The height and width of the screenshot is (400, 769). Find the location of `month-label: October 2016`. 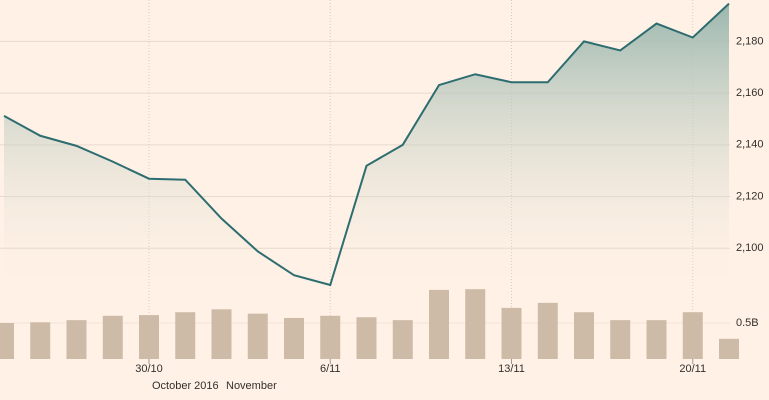

month-label: October 2016 is located at coordinates (185, 386).